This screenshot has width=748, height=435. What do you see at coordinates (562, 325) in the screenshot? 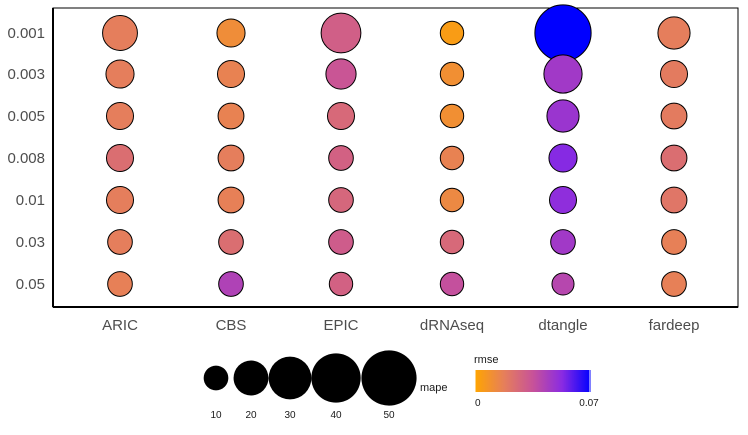
I see `x-tick-label: dtangle` at bounding box center [562, 325].